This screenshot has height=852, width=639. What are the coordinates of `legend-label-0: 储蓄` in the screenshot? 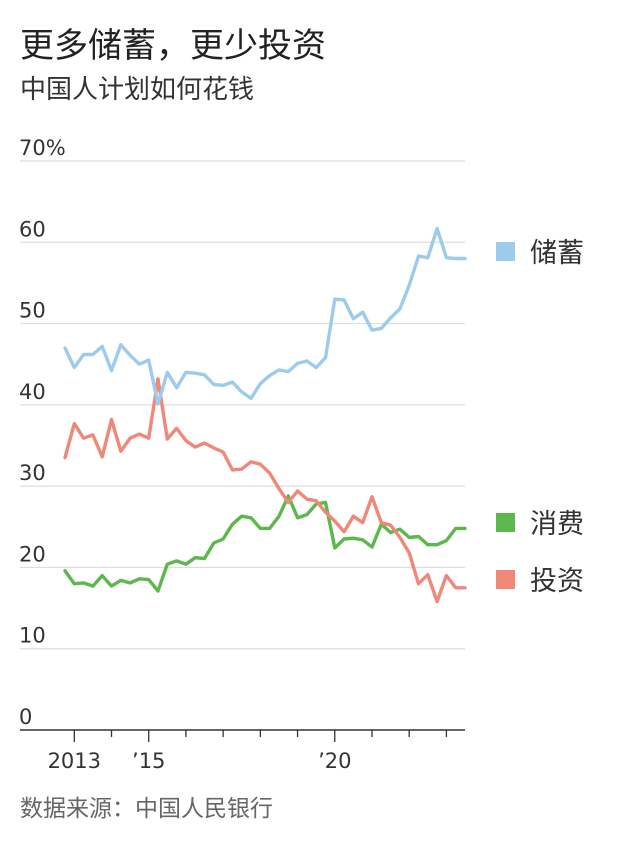 It's located at (557, 253).